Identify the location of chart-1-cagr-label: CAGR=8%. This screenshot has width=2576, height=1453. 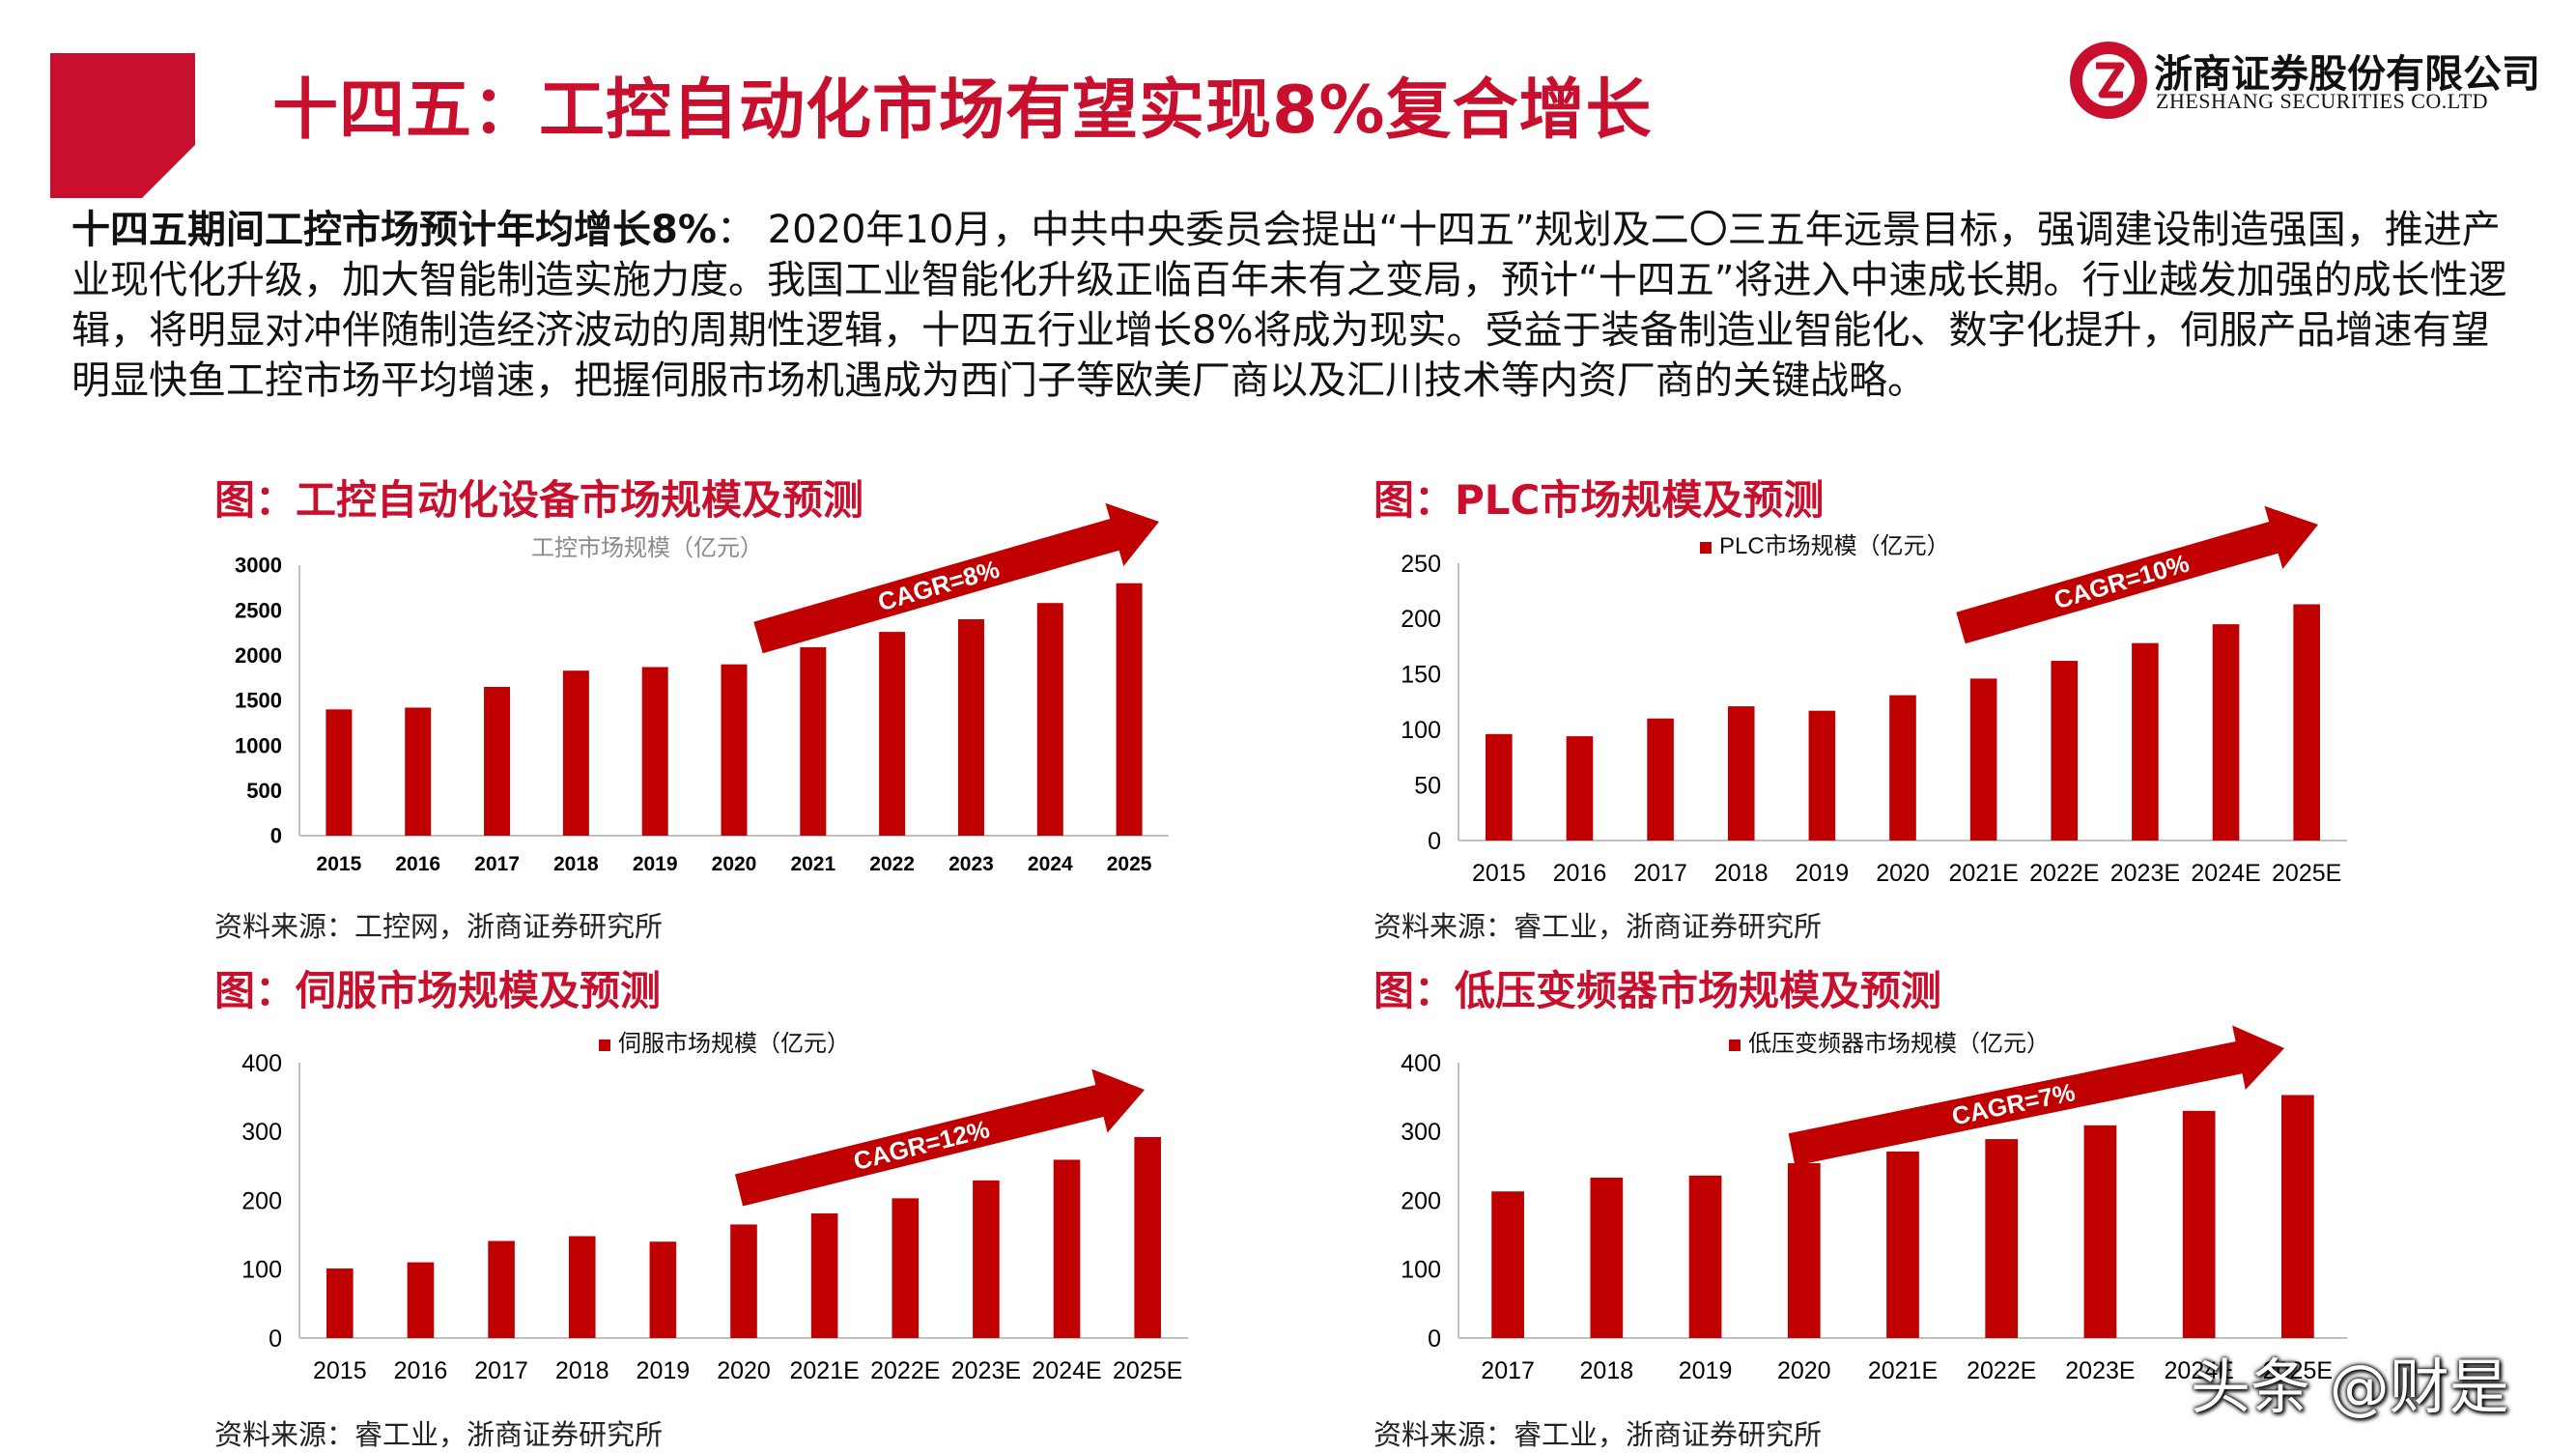
(938, 586).